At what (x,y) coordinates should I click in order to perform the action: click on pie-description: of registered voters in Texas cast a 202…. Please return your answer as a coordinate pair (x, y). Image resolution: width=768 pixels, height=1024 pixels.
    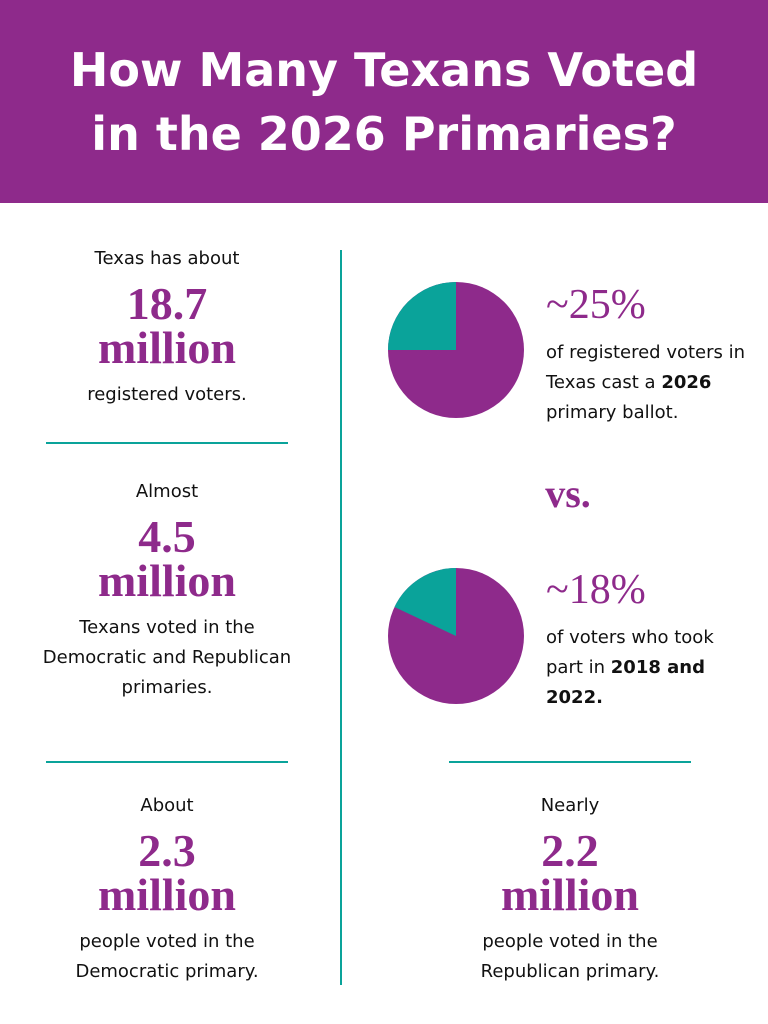
    Looking at the image, I should click on (651, 383).